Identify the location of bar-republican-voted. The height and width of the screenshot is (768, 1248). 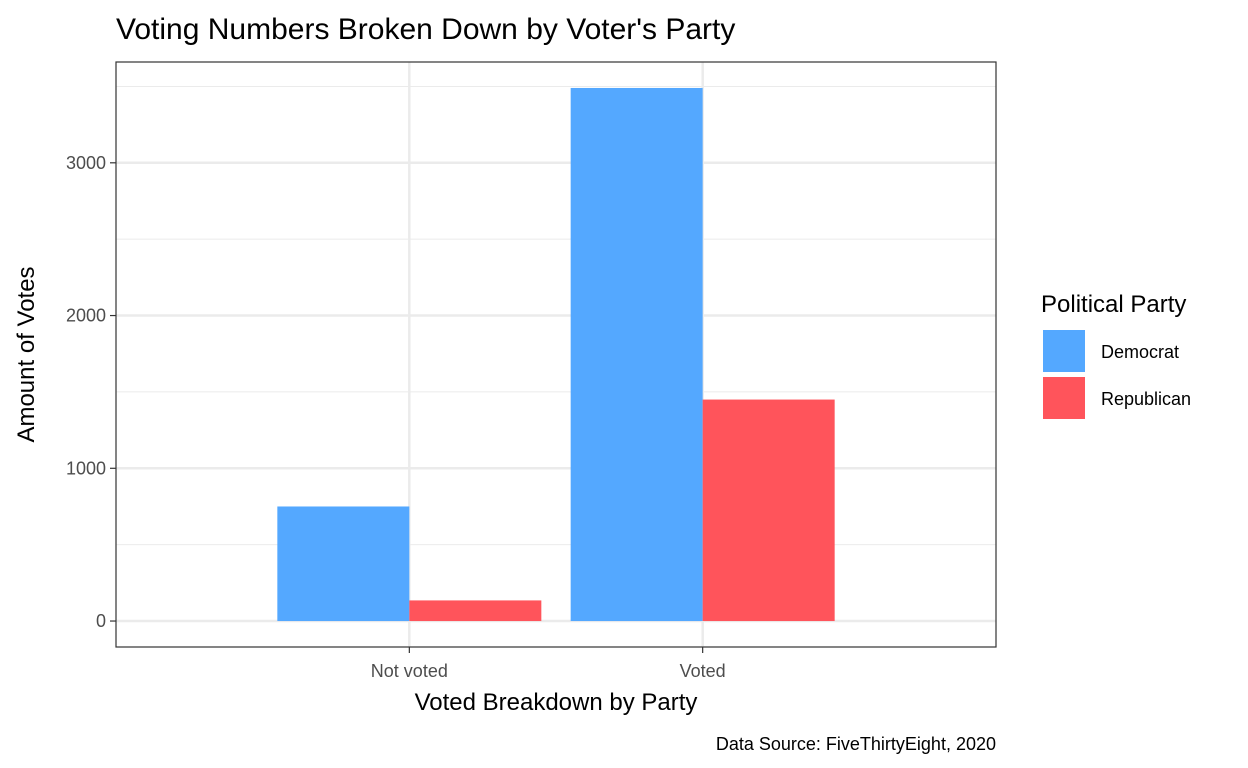
(768, 510).